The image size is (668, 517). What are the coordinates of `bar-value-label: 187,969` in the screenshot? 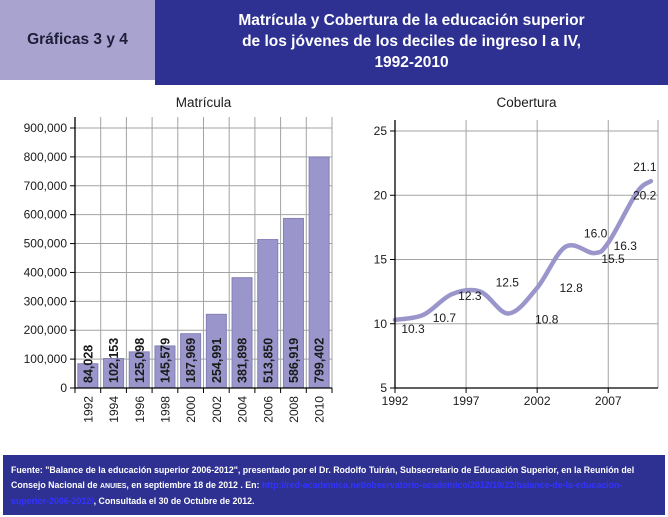 It's located at (191, 360).